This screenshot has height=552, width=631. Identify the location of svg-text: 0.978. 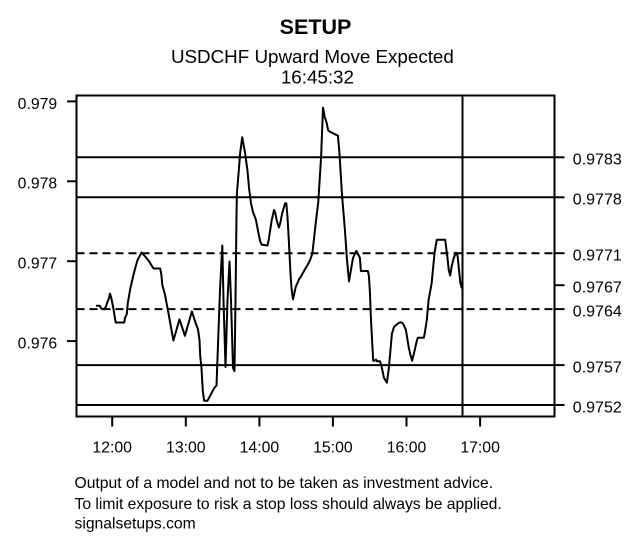
(38, 184).